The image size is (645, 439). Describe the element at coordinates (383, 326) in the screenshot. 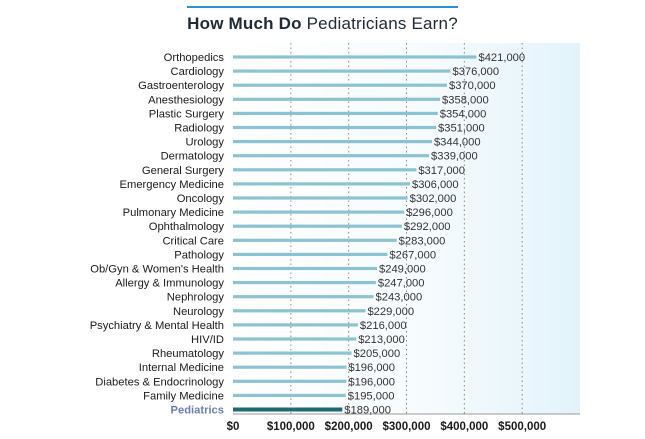

I see `value-label-19: $216,000` at that location.